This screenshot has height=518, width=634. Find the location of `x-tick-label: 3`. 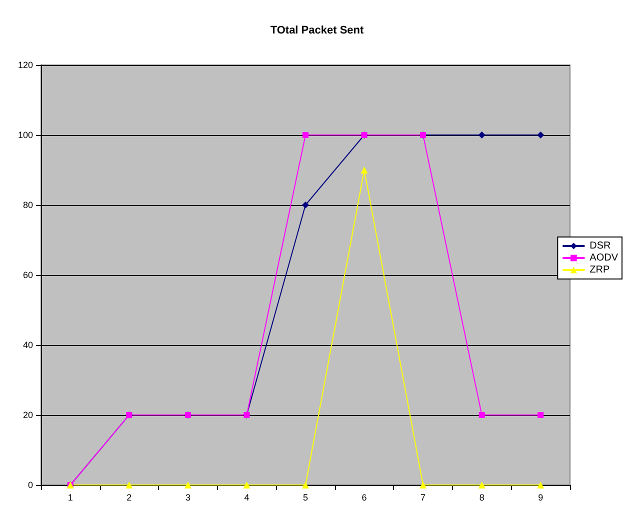

x-tick-label: 3 is located at coordinates (187, 497).